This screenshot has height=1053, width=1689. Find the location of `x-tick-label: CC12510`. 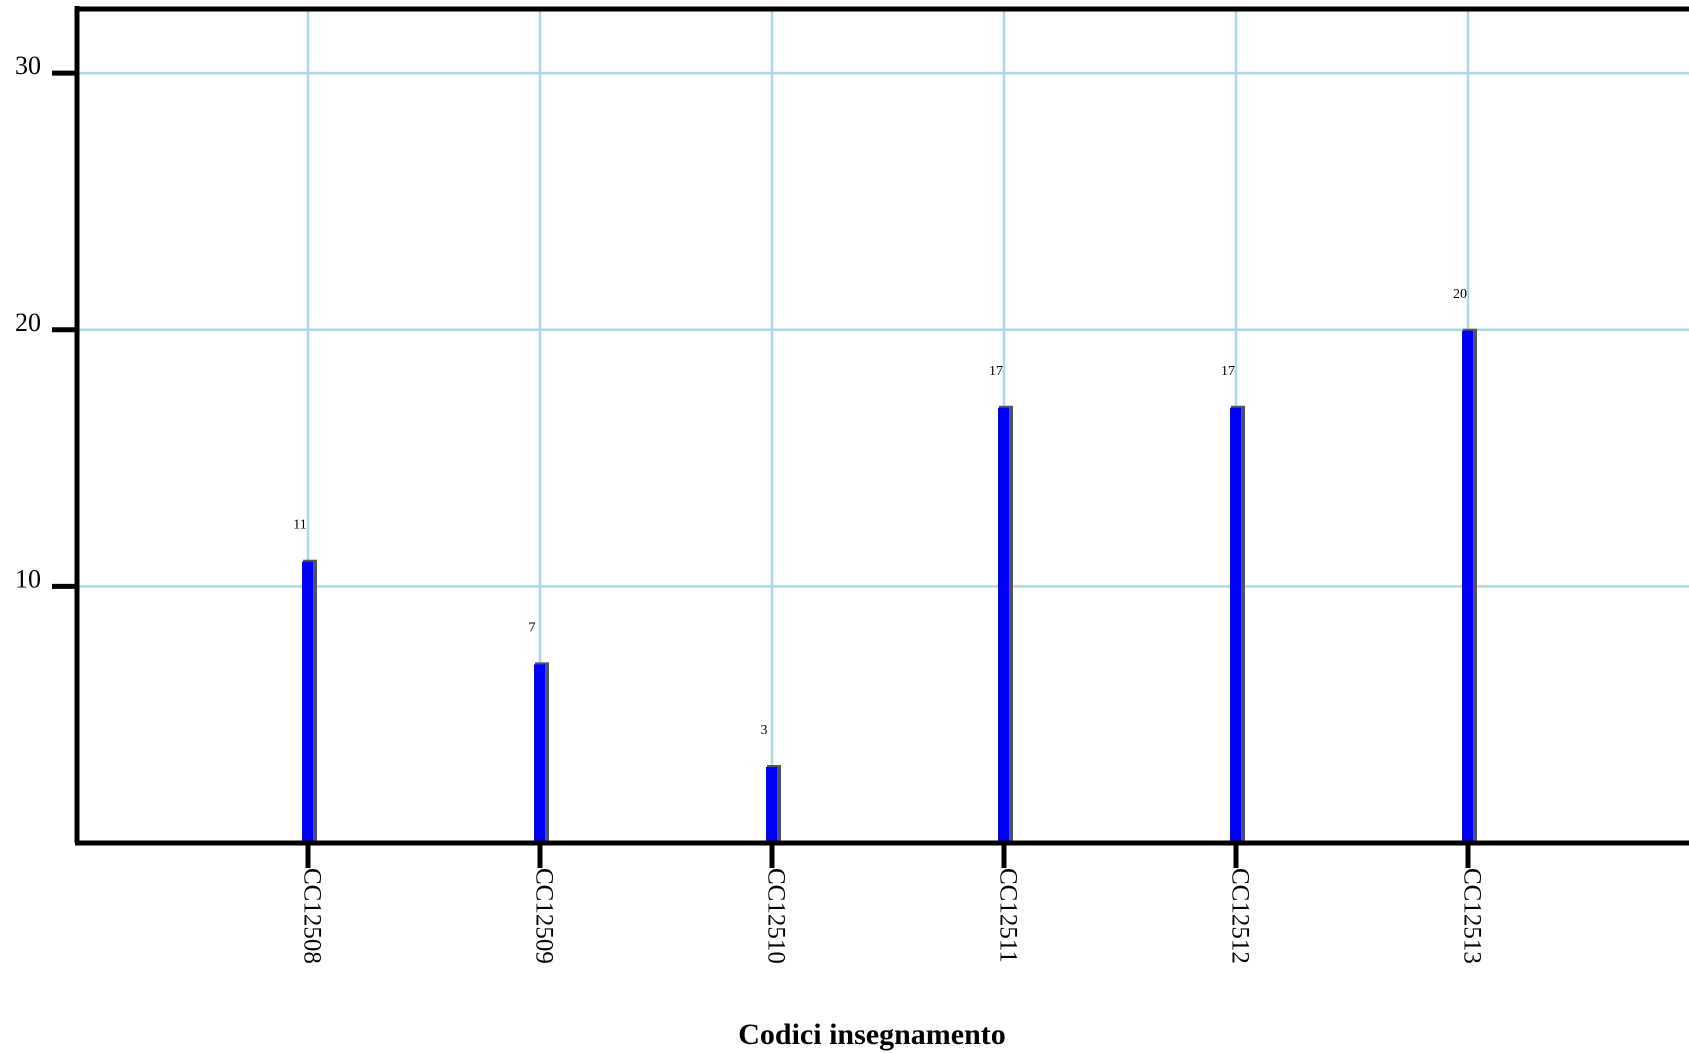

x-tick-label: CC12510 is located at coordinates (775, 916).